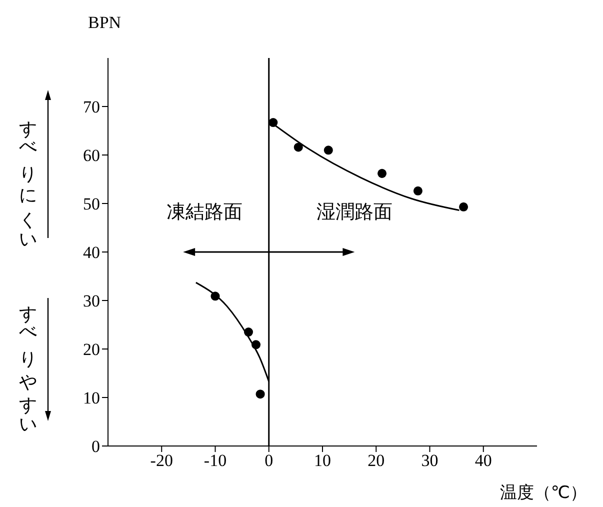  Describe the element at coordinates (91, 204) in the screenshot. I see `y-tick-label: 50` at that location.